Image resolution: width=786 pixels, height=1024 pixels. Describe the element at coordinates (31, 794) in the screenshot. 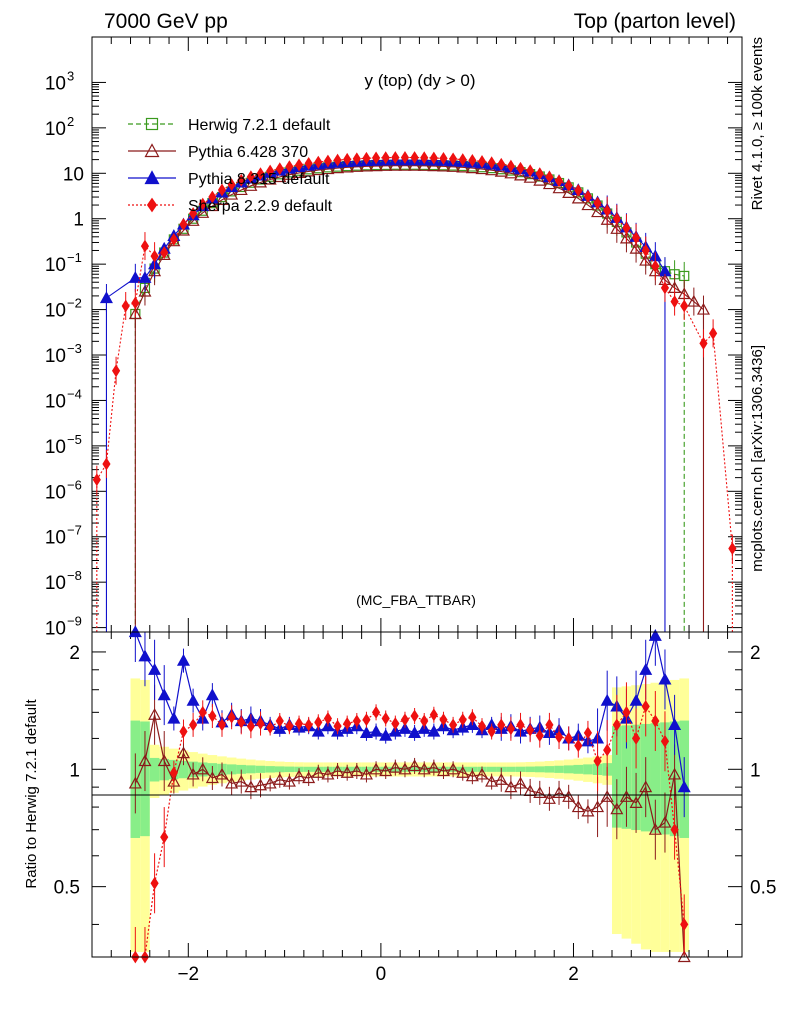

I see `ratio-ylabel: Ratio to Herwig 7.2.1 default` at that location.